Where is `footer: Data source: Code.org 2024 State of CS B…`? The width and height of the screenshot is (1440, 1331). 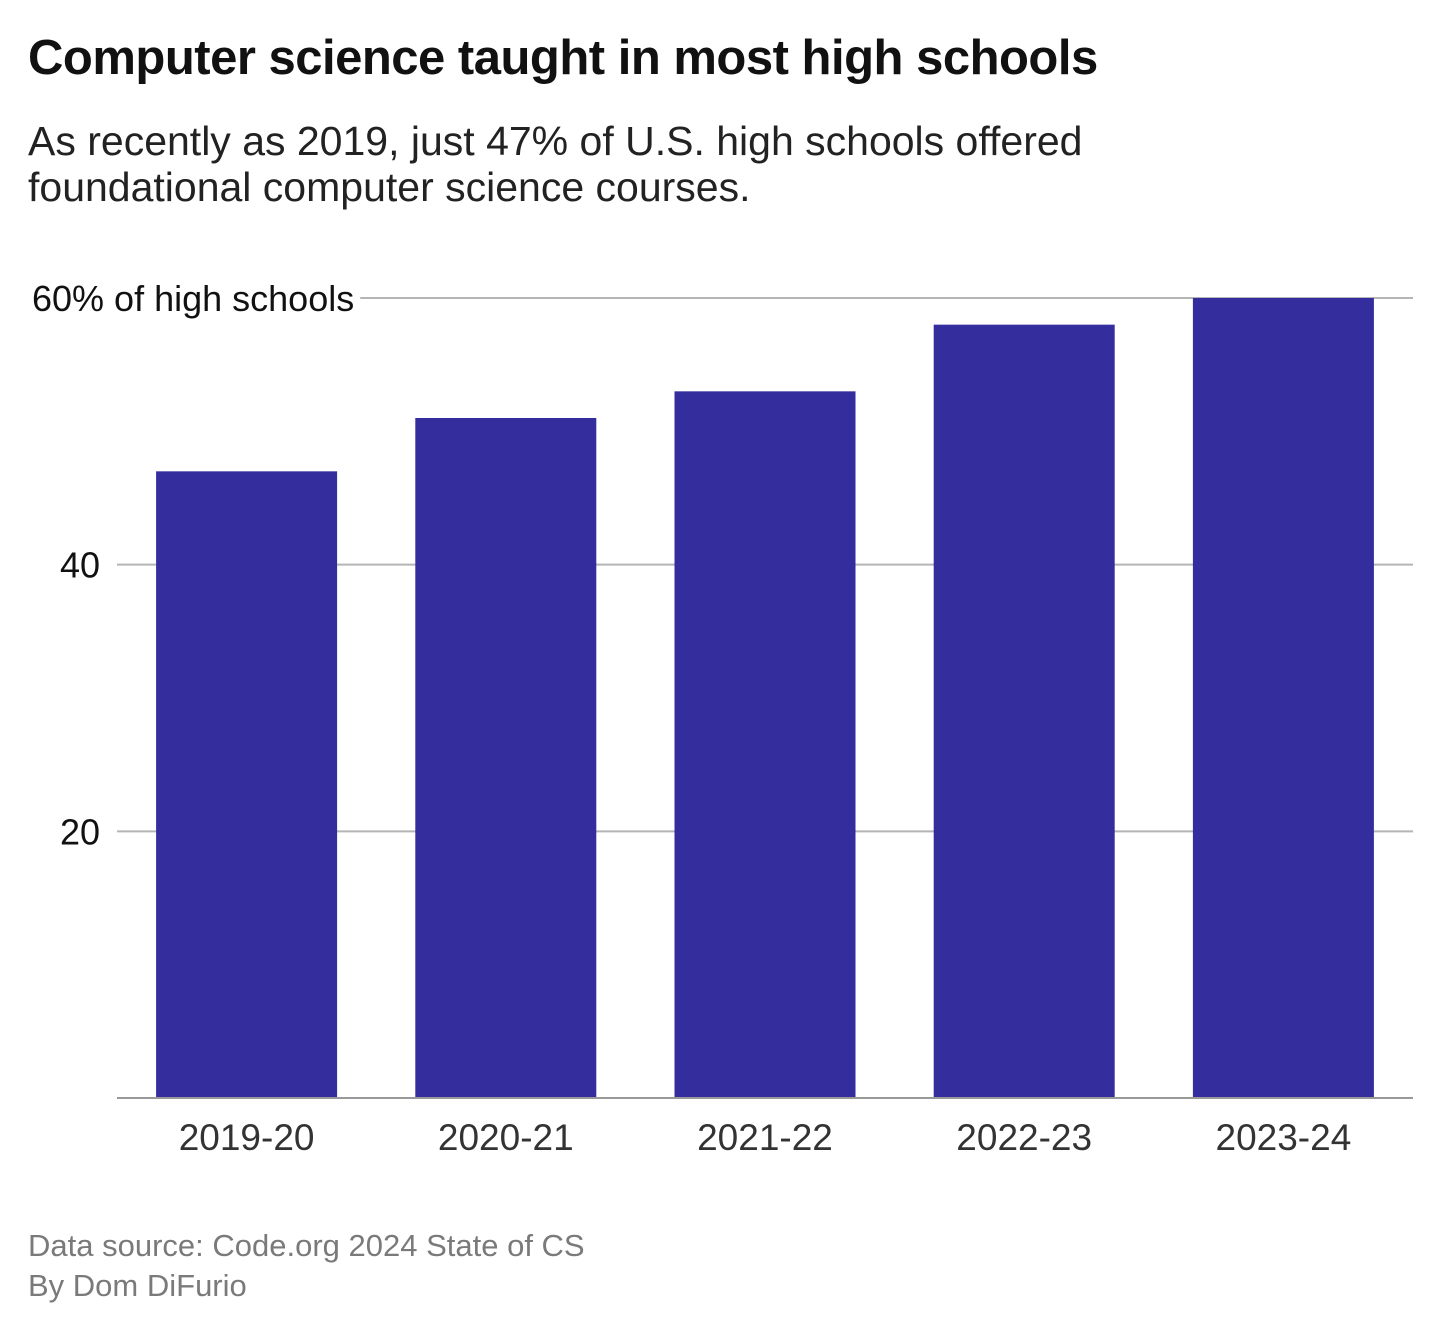
footer: Data source: Code.org 2024 State of CS B… is located at coordinates (306, 1266).